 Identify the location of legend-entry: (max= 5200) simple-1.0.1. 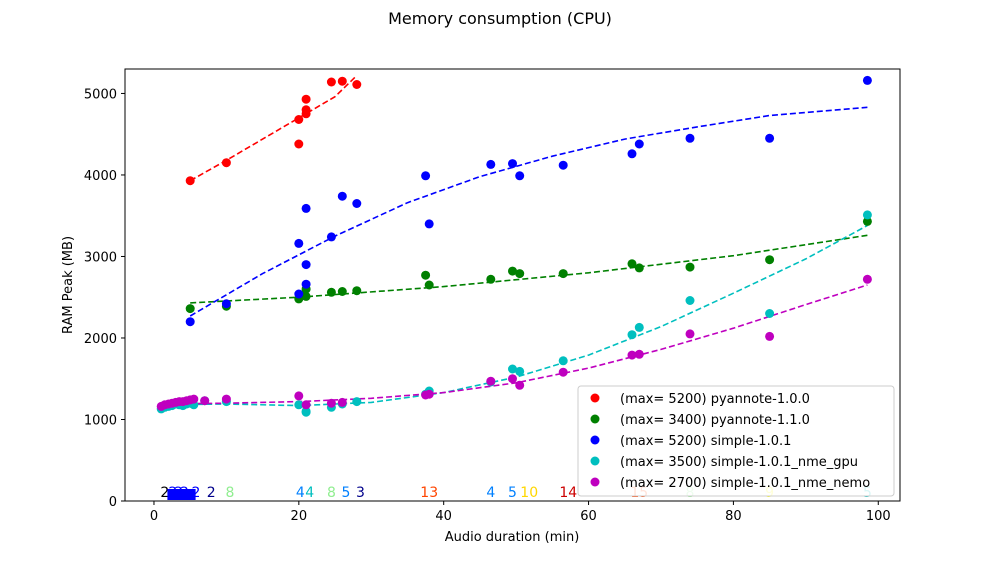
(705, 441).